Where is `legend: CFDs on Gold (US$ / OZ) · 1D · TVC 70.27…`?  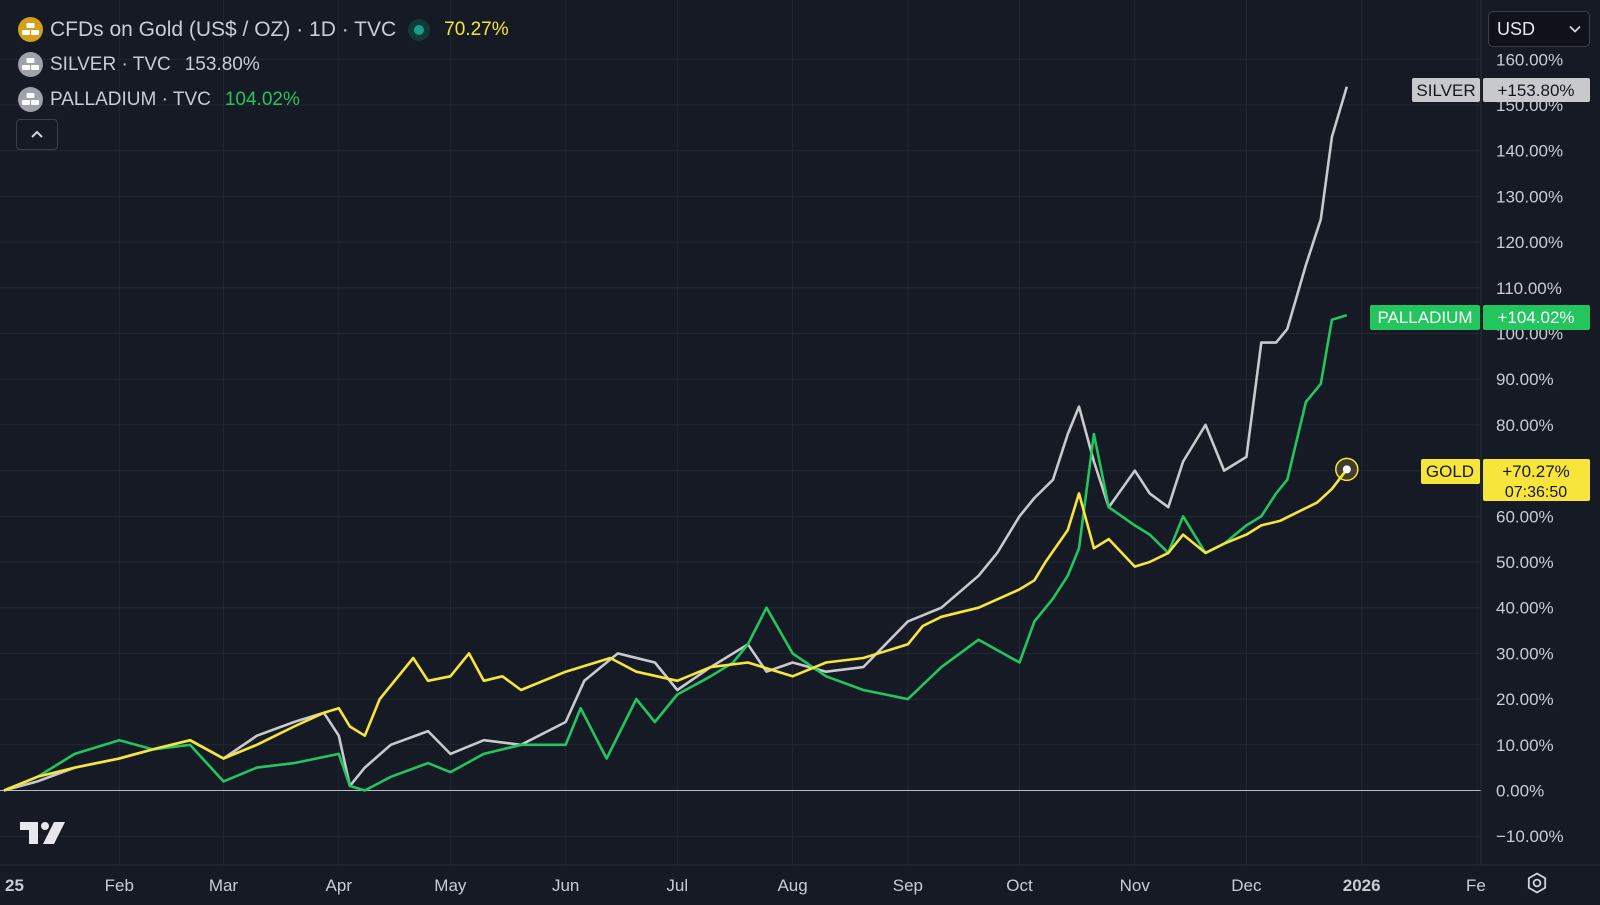
legend: CFDs on Gold (US$ / OZ) · 1D · TVC 70.27… is located at coordinates (263, 64).